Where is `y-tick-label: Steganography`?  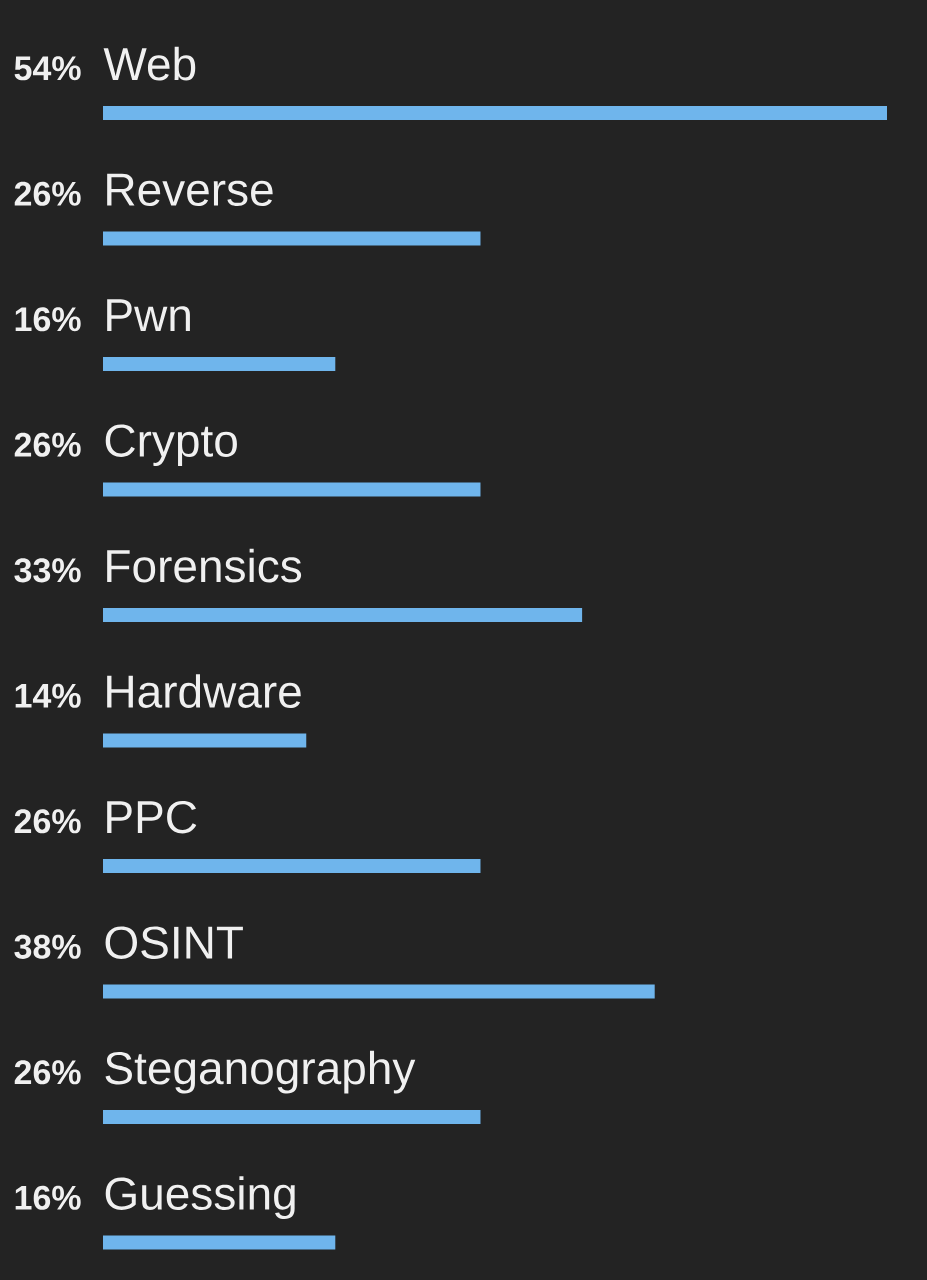
y-tick-label: Steganography is located at coordinates (260, 1072).